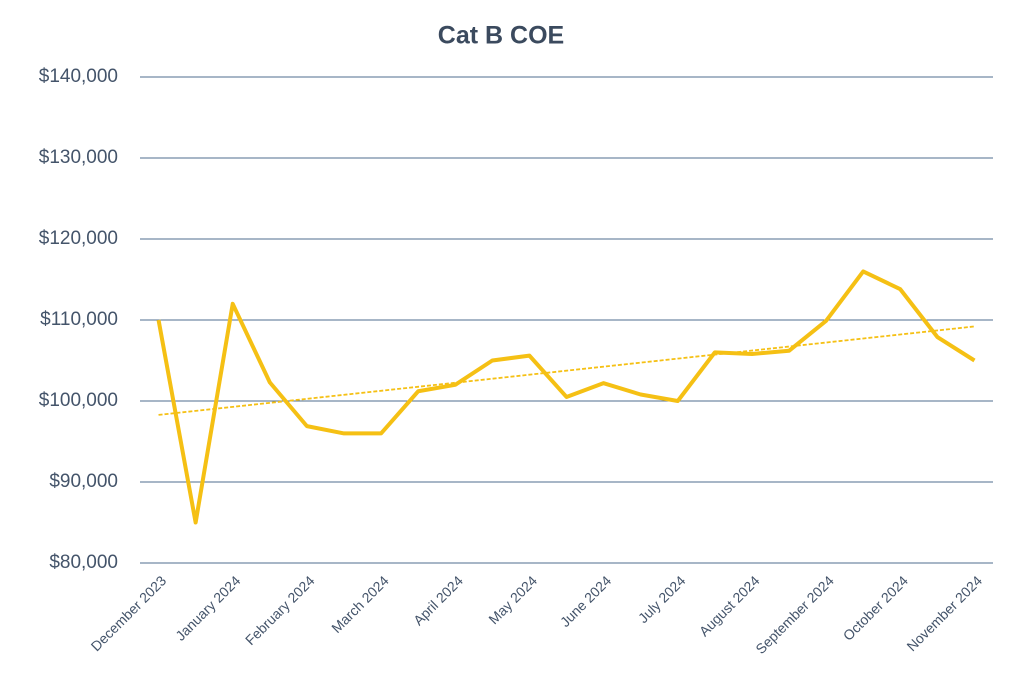 This screenshot has height=683, width=1024. What do you see at coordinates (78, 76) in the screenshot?
I see `y-tick-label: $140,000` at bounding box center [78, 76].